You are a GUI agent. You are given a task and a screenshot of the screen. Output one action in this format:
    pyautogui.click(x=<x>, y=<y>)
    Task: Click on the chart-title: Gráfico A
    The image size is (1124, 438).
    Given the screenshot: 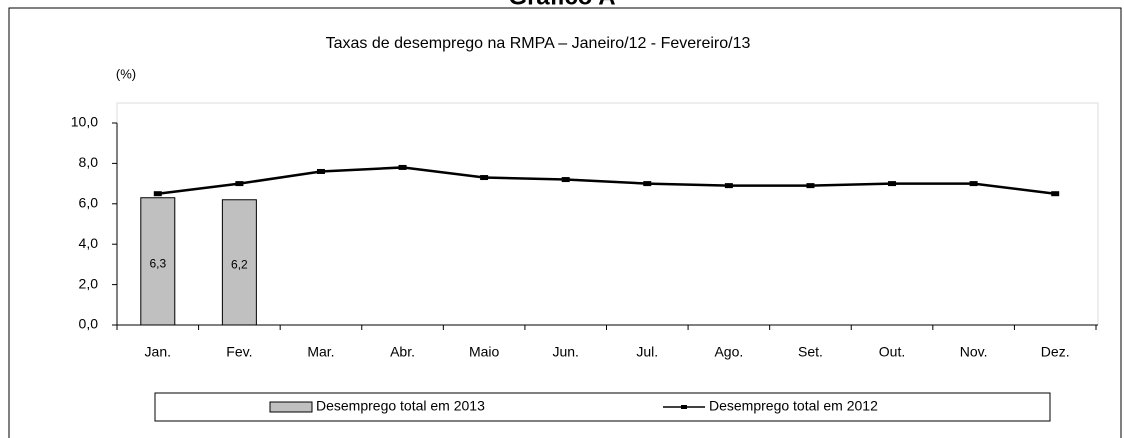 What is the action you would take?
    pyautogui.click(x=561, y=5)
    